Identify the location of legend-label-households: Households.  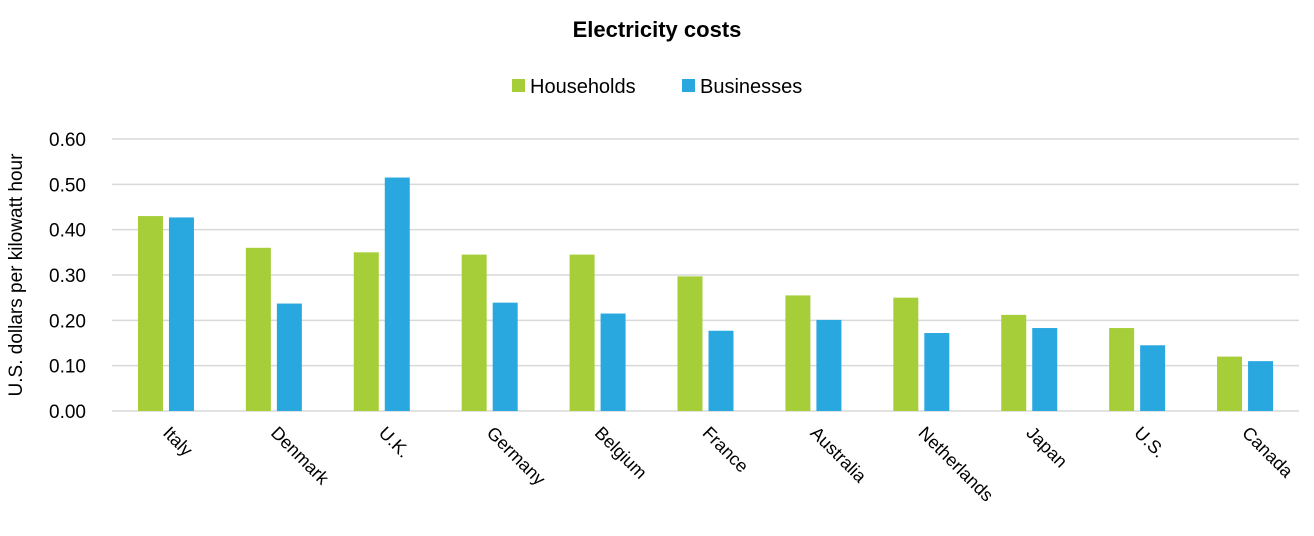
(583, 87).